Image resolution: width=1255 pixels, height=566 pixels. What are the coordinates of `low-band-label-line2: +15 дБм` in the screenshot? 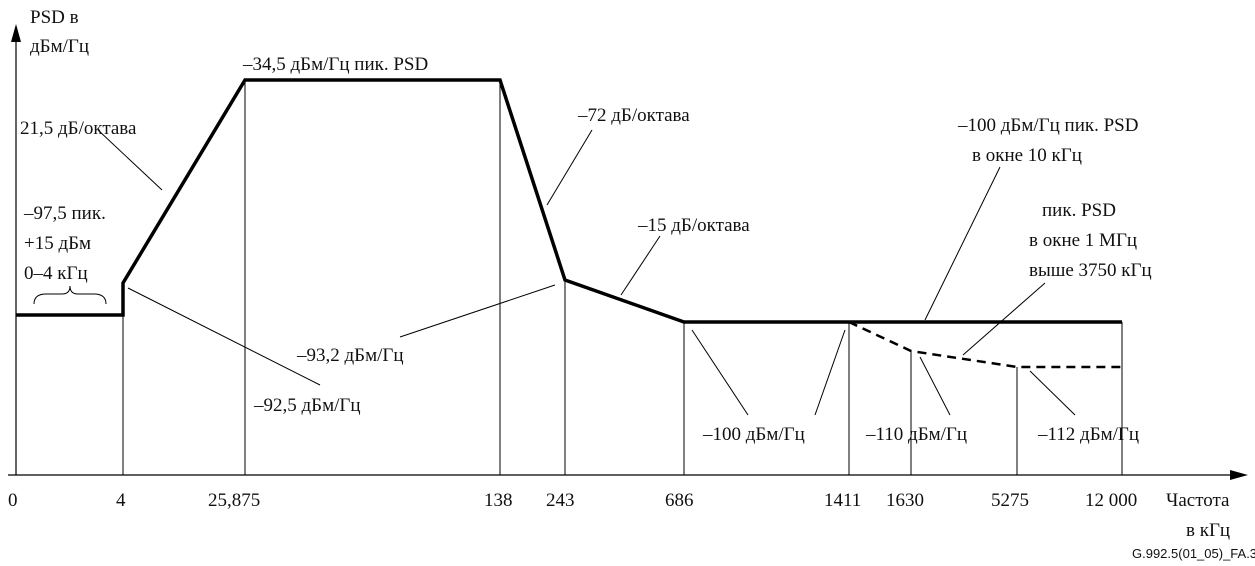 It's located at (57, 243).